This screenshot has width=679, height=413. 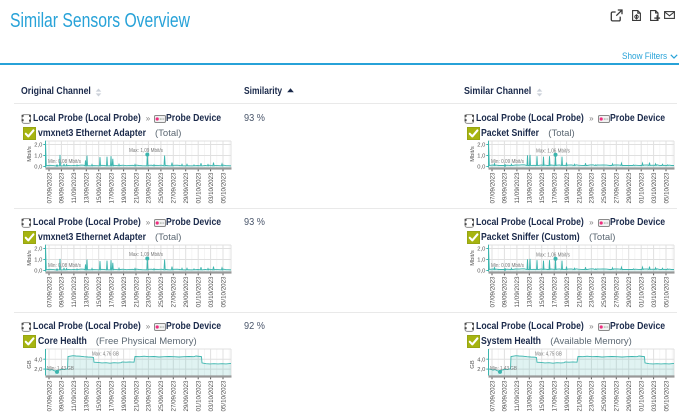 What do you see at coordinates (105, 355) in the screenshot?
I see `svg-text: Max: 4,76 GB` at bounding box center [105, 355].